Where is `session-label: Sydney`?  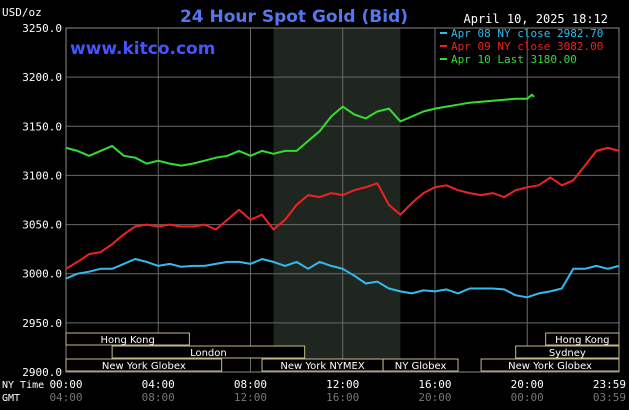
session-label: Sydney is located at coordinates (567, 353).